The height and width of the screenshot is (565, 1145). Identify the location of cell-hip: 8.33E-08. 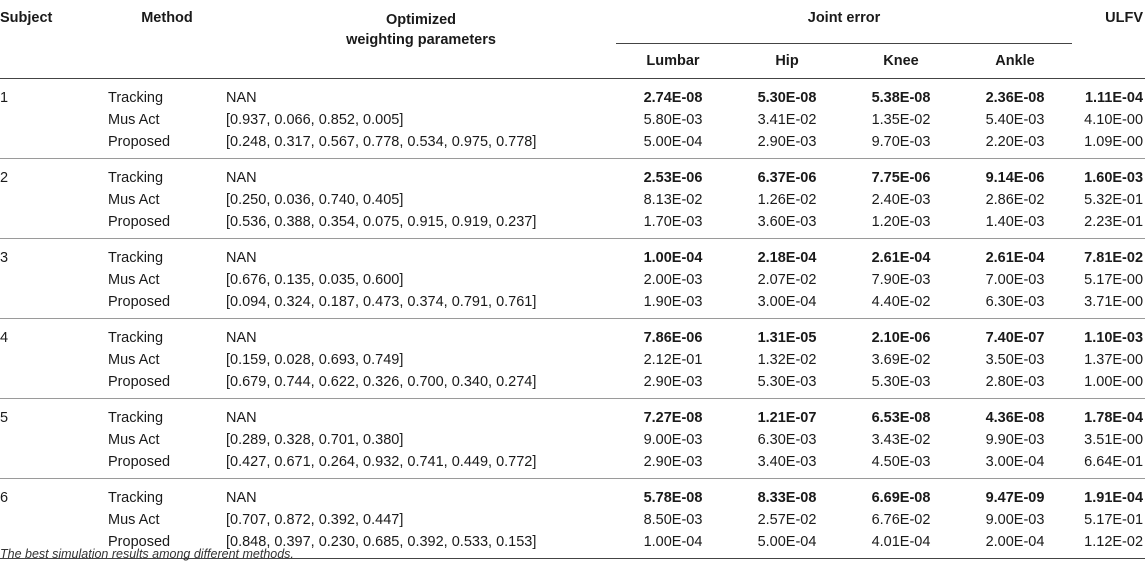
(787, 498).